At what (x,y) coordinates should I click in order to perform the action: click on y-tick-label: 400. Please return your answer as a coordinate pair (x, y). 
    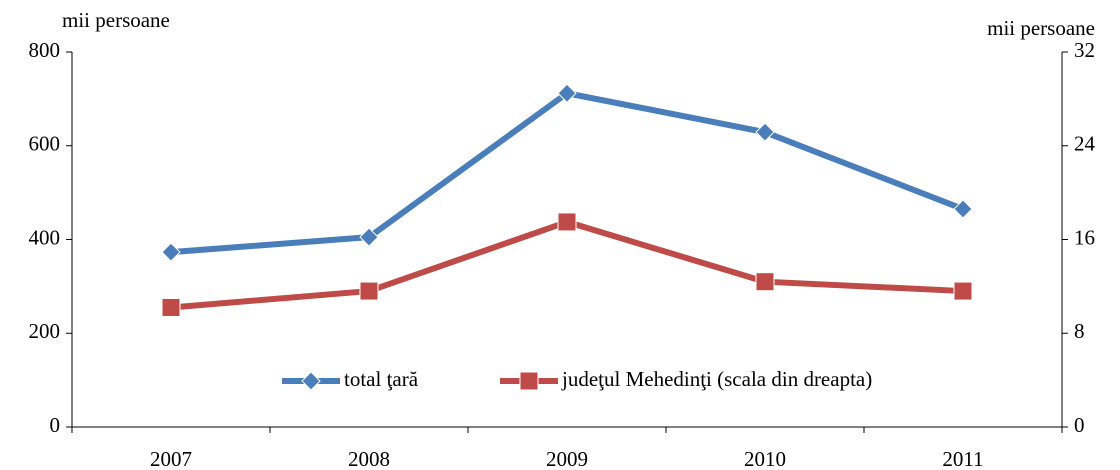
    Looking at the image, I should click on (45, 237).